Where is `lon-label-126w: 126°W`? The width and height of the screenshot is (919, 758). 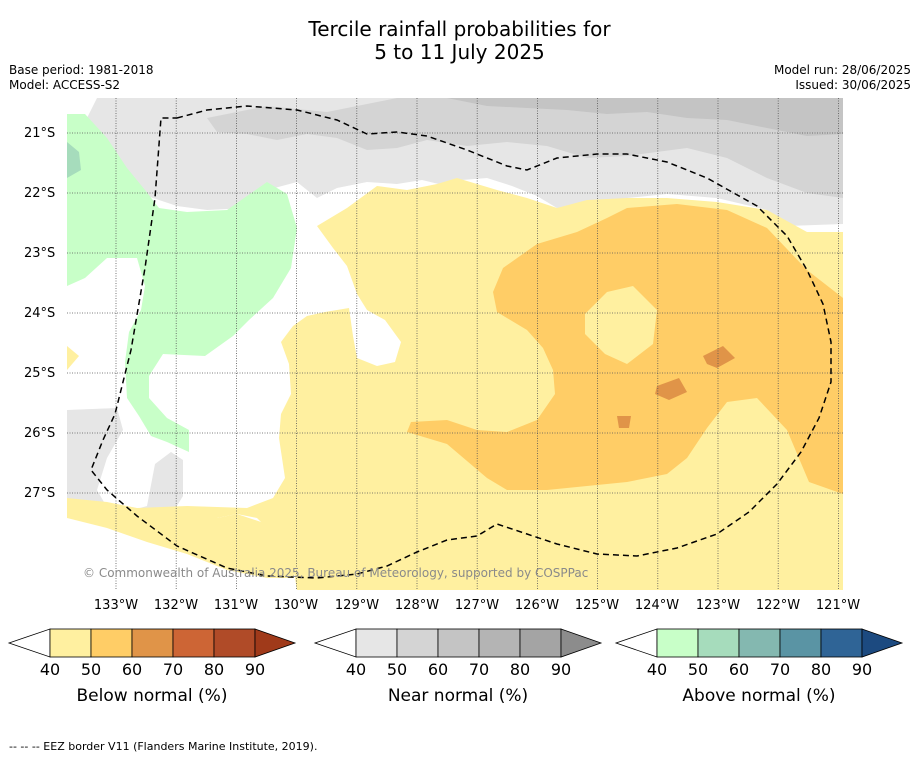
lon-label-126w: 126°W is located at coordinates (537, 605).